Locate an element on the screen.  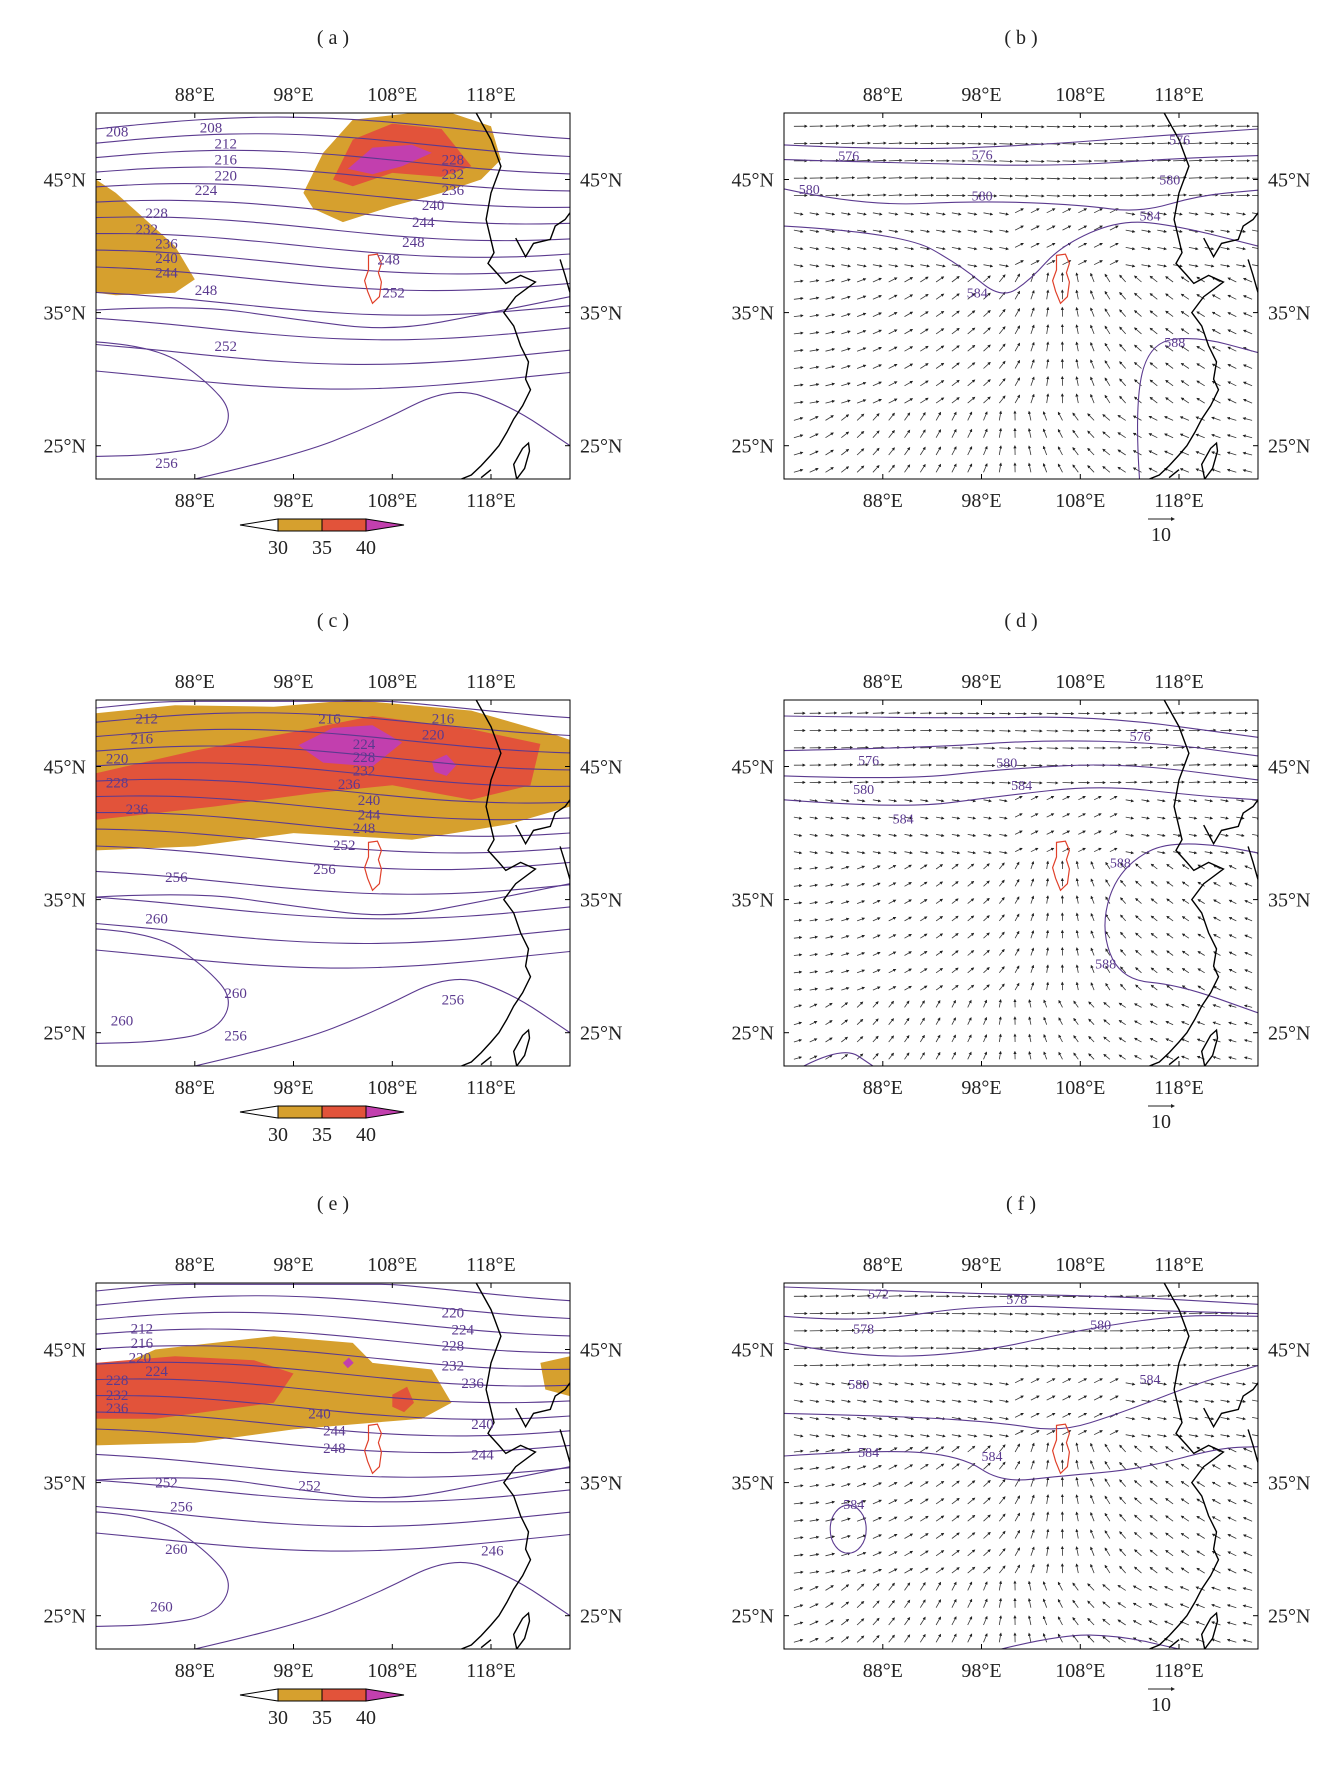
lat-tick-left: 25°N is located at coordinates (753, 447).